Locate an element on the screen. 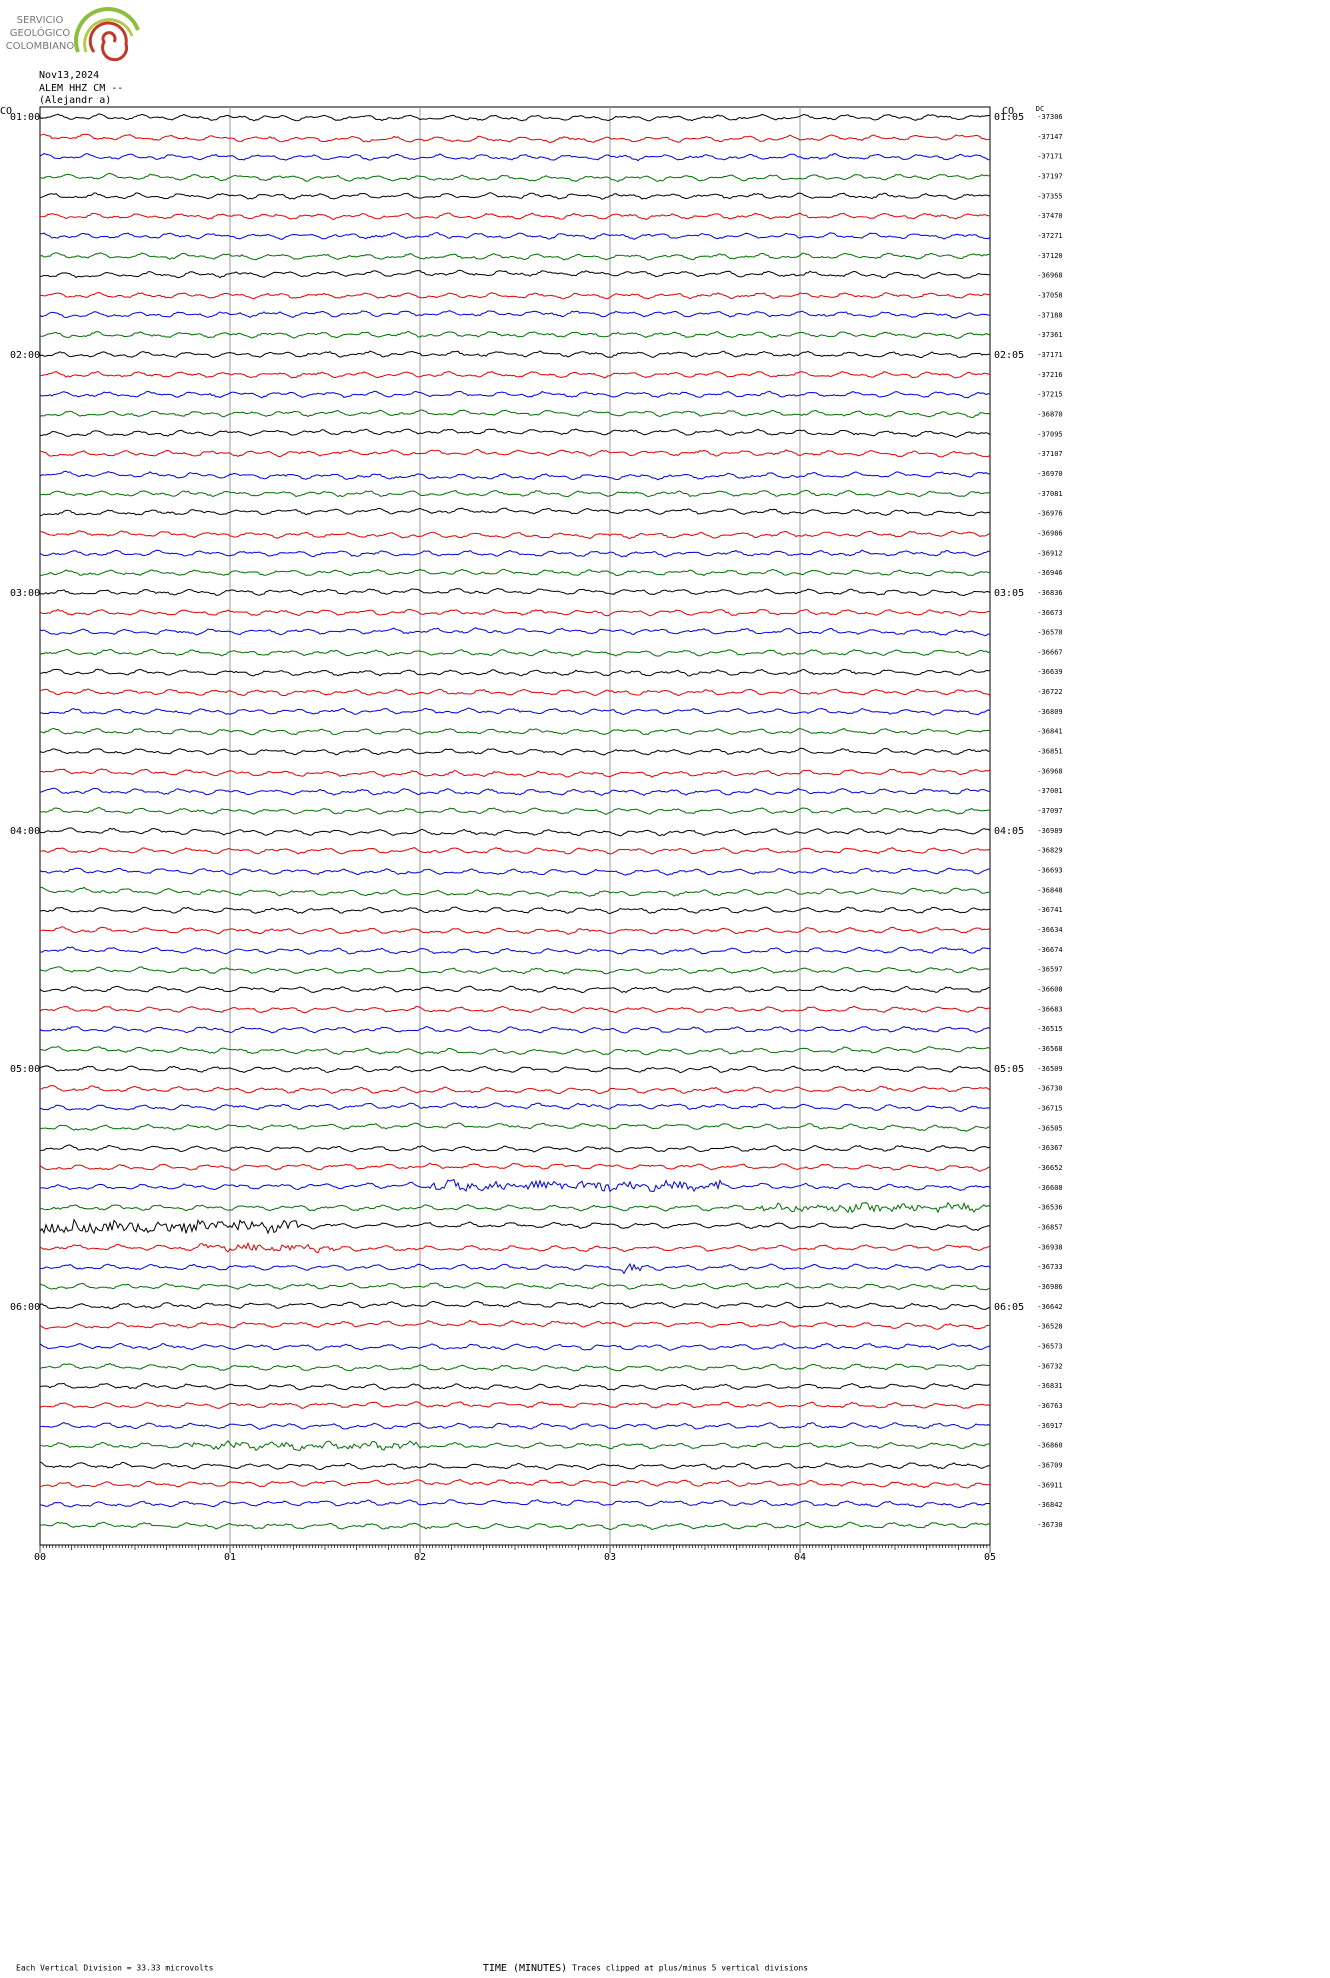 This screenshot has height=1978, width=1330. dc-value: -36809 is located at coordinates (1049, 712).